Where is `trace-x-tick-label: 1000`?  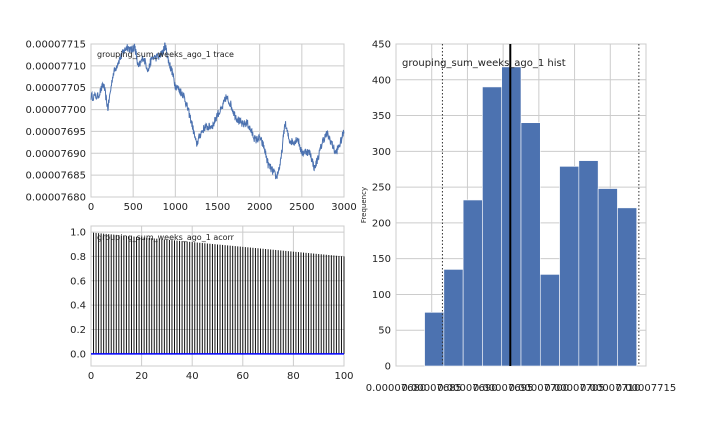 trace-x-tick-label: 1000 is located at coordinates (175, 207).